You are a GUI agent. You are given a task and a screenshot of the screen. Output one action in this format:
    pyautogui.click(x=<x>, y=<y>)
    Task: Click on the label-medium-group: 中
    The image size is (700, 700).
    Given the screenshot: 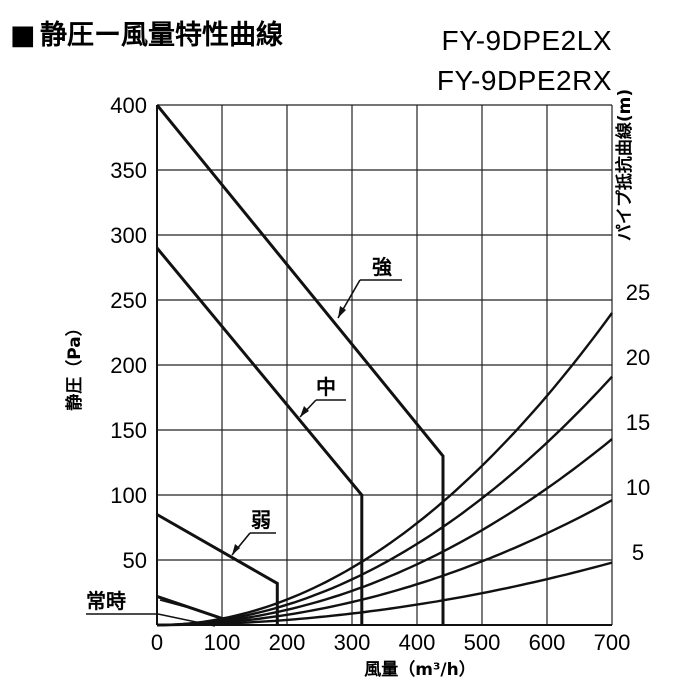 What is the action you would take?
    pyautogui.click(x=322, y=396)
    